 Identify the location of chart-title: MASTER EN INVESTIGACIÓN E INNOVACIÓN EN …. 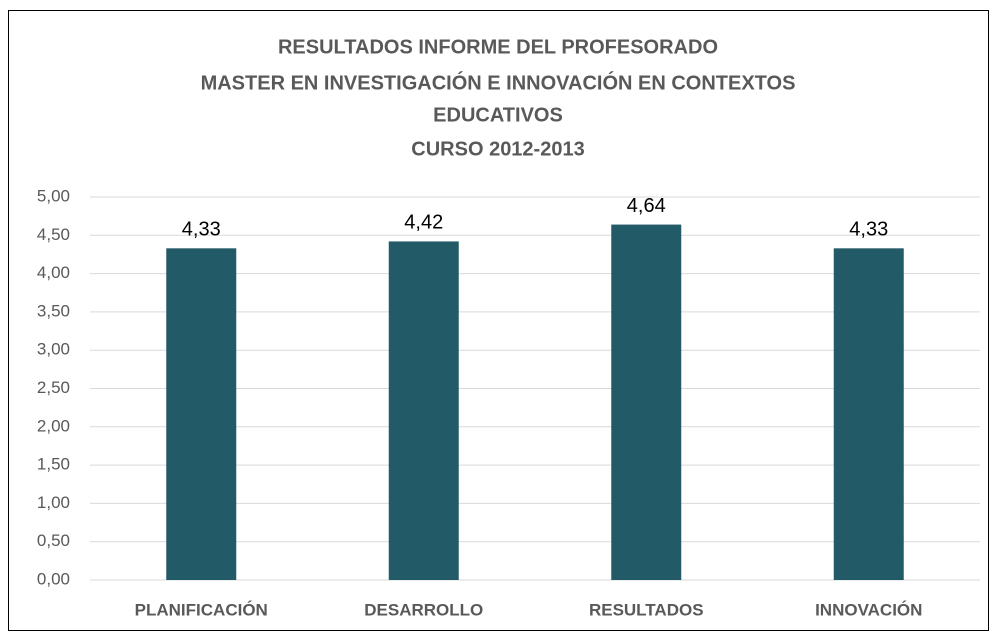
(498, 82).